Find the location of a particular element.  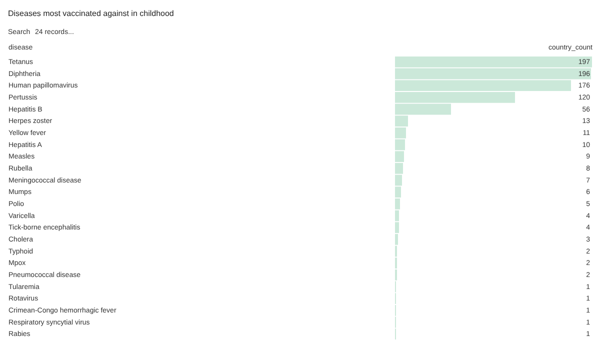

text: Diseases most vaccinated against in childhood is located at coordinates (91, 13).